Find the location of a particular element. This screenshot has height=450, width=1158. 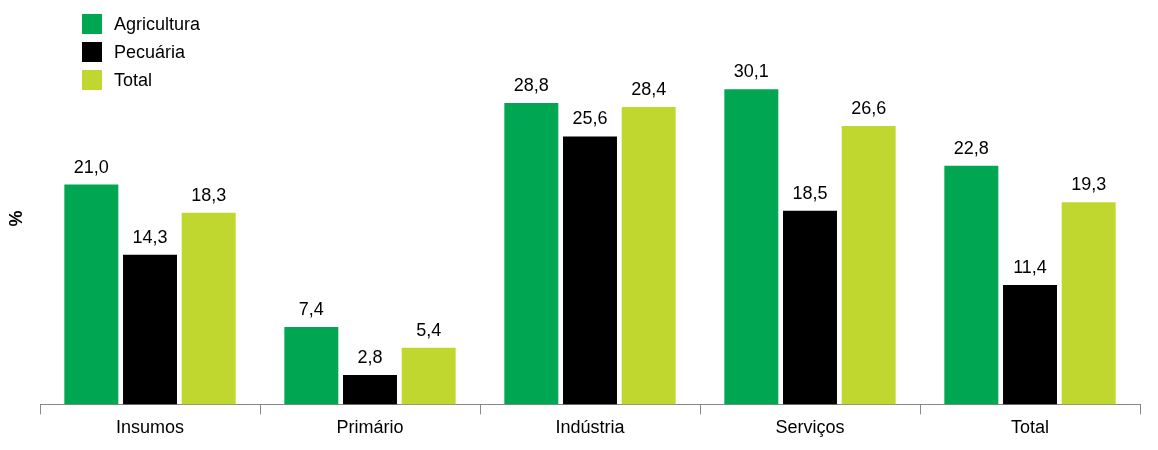

data-label: 30,1 is located at coordinates (751, 71).